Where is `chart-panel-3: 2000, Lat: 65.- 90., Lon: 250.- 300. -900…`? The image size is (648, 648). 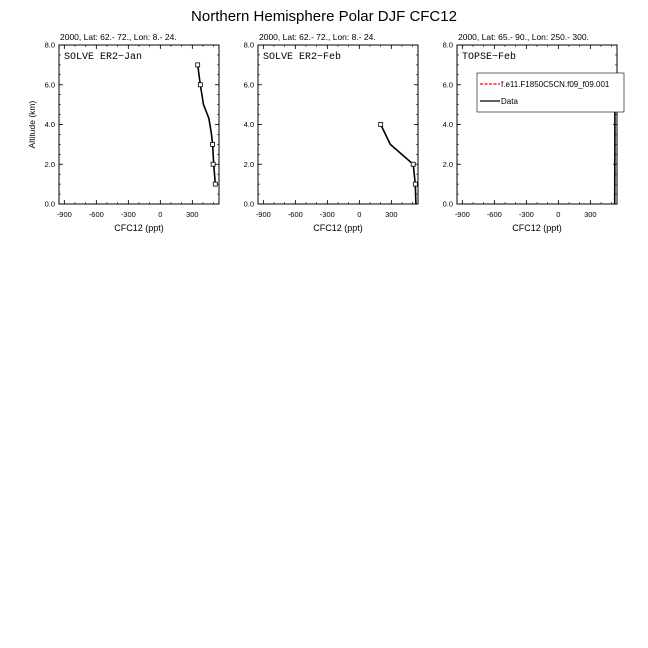 chart-panel-3: 2000, Lat: 65.- 90., Lon: 250.- 300. -900… is located at coordinates (534, 132).